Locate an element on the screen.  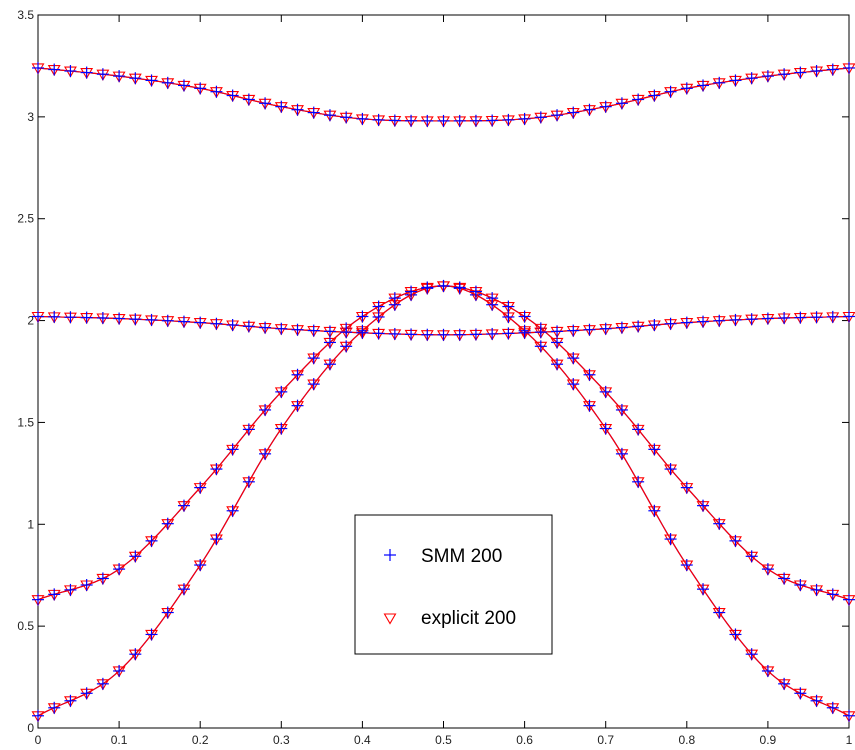
legend-label-explicit: explicit 200 is located at coordinates (468, 618).